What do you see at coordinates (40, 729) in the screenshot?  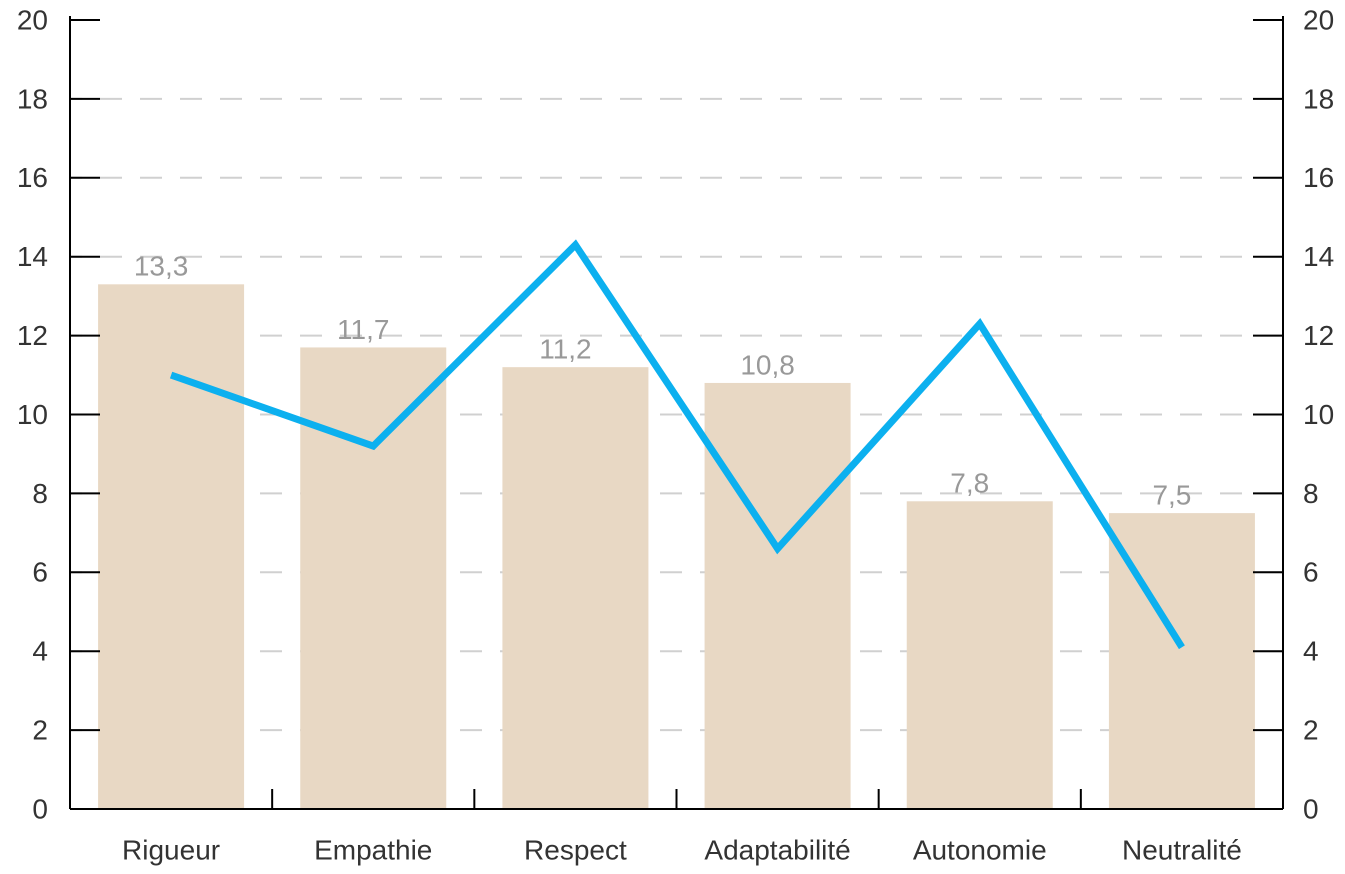 I see `y-tick-label: 2` at bounding box center [40, 729].